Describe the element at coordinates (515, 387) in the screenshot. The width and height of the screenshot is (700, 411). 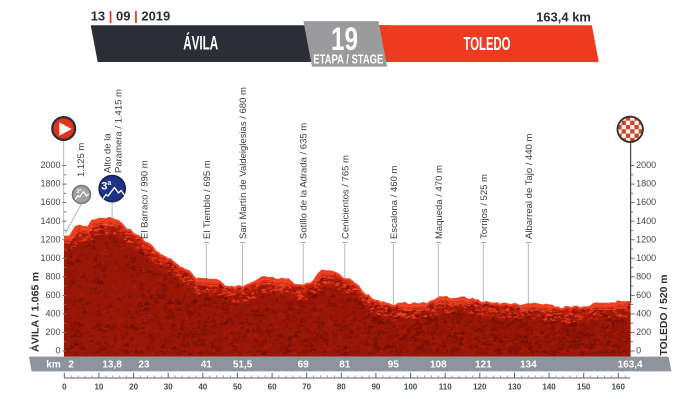
I see `svg-text: 130` at that location.